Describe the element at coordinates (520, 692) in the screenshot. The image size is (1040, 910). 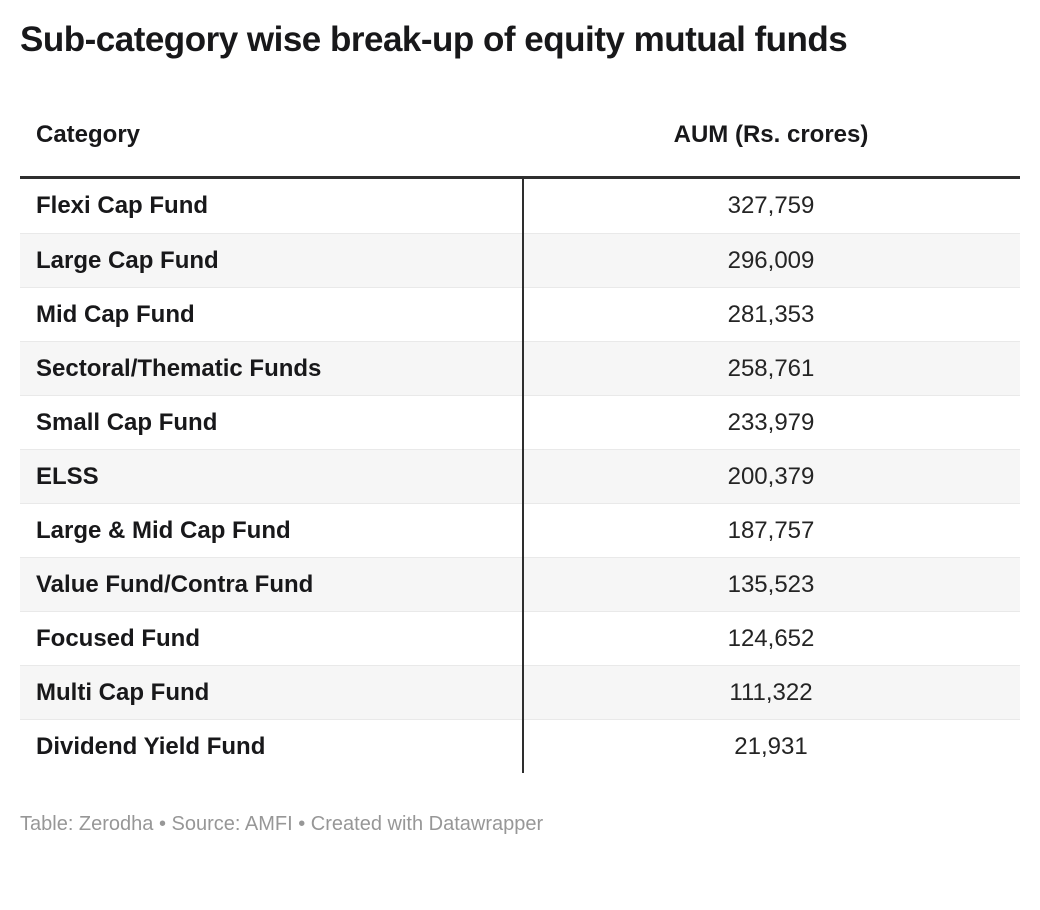
I see `table-row: Multi Cap Fund 111,322` at that location.